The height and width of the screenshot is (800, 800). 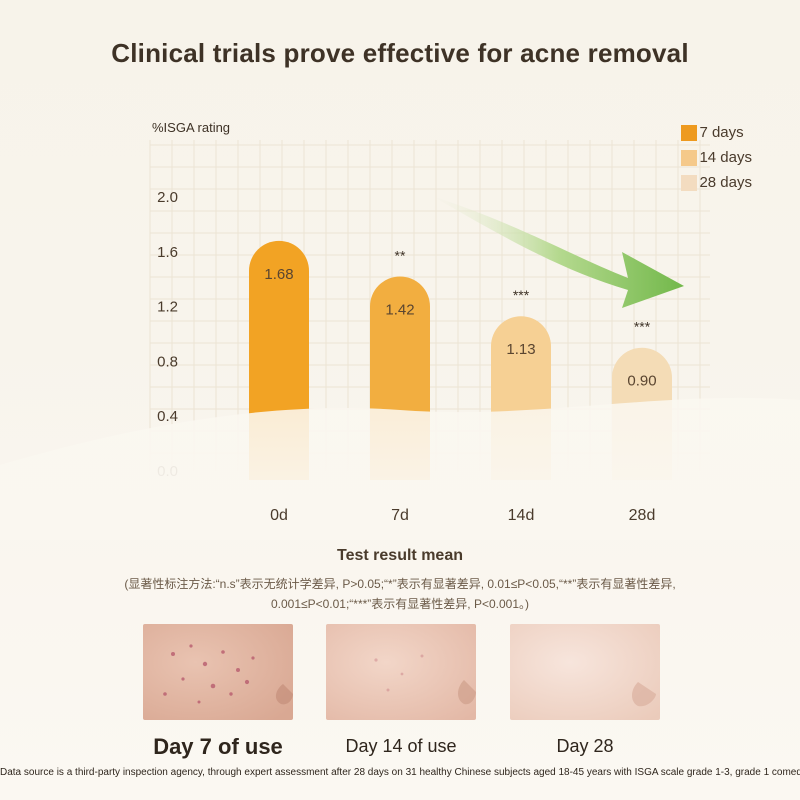 I want to click on trend-arrow-icon, so click(x=558, y=252).